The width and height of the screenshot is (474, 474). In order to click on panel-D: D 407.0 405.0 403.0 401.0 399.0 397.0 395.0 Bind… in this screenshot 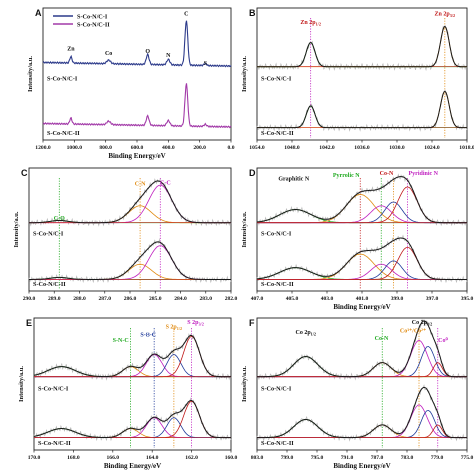, I will do `click(357, 239)`.